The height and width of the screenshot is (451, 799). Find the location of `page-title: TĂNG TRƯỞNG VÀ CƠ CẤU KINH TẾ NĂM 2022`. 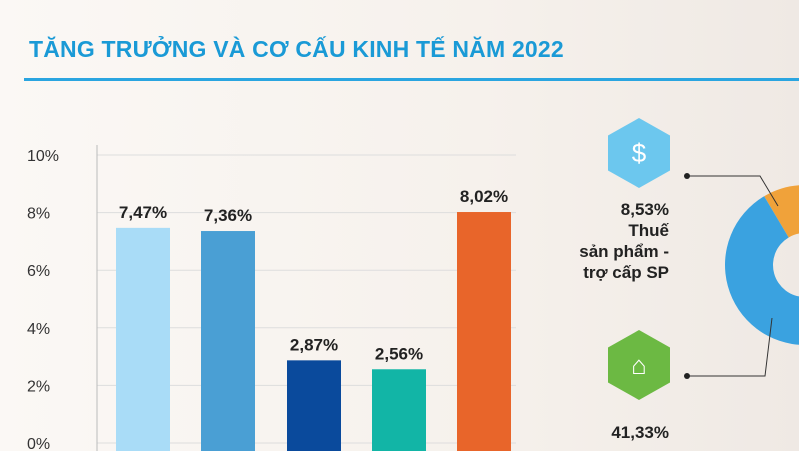

page-title: TĂNG TRƯỞNG VÀ CƠ CẤU KINH TẾ NĂM 2022 is located at coordinates (296, 49).